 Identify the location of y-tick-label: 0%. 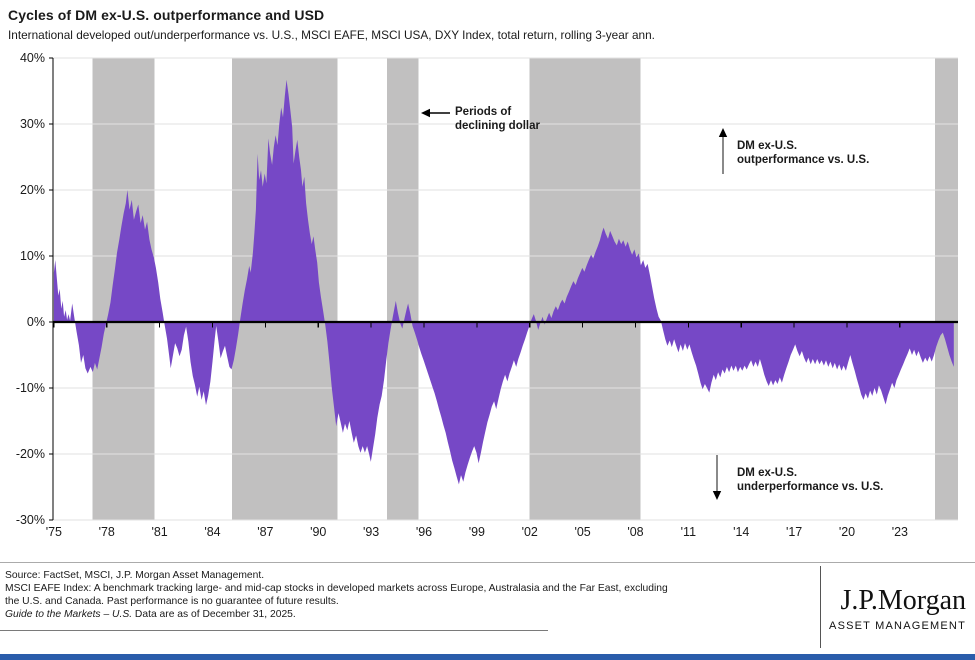
(36, 322).